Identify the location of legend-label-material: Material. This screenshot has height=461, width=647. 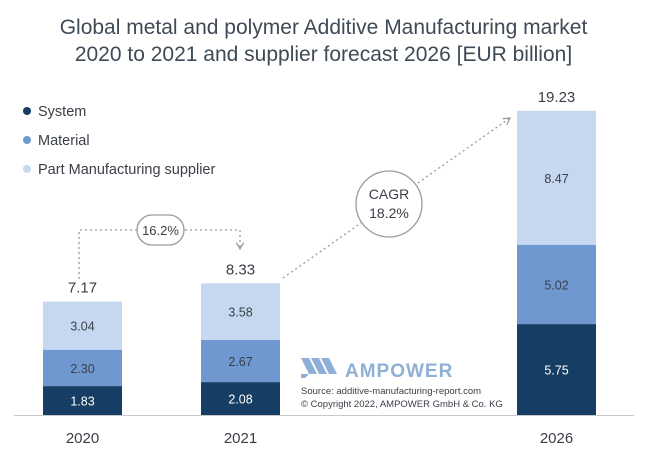
(64, 141).